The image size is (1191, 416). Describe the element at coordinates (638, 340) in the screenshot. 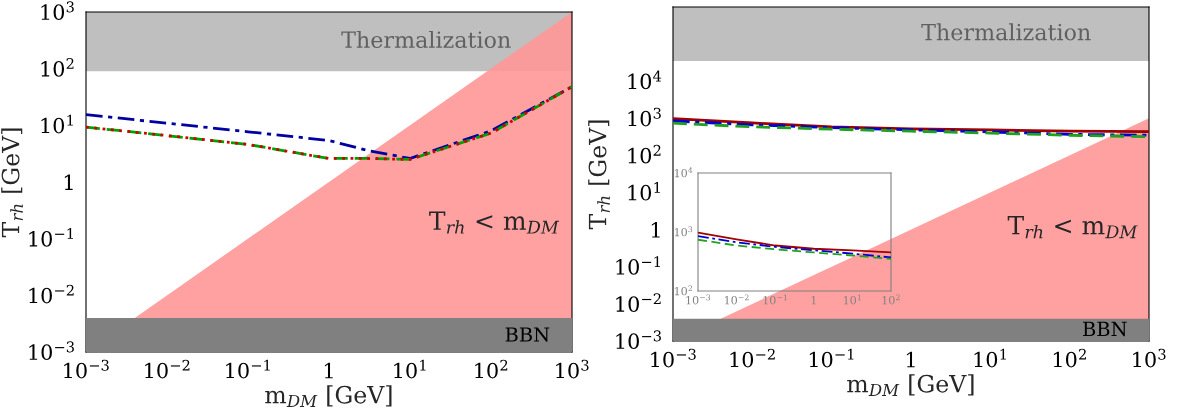

I see `y-tick-label: 10$^{−3}$` at that location.